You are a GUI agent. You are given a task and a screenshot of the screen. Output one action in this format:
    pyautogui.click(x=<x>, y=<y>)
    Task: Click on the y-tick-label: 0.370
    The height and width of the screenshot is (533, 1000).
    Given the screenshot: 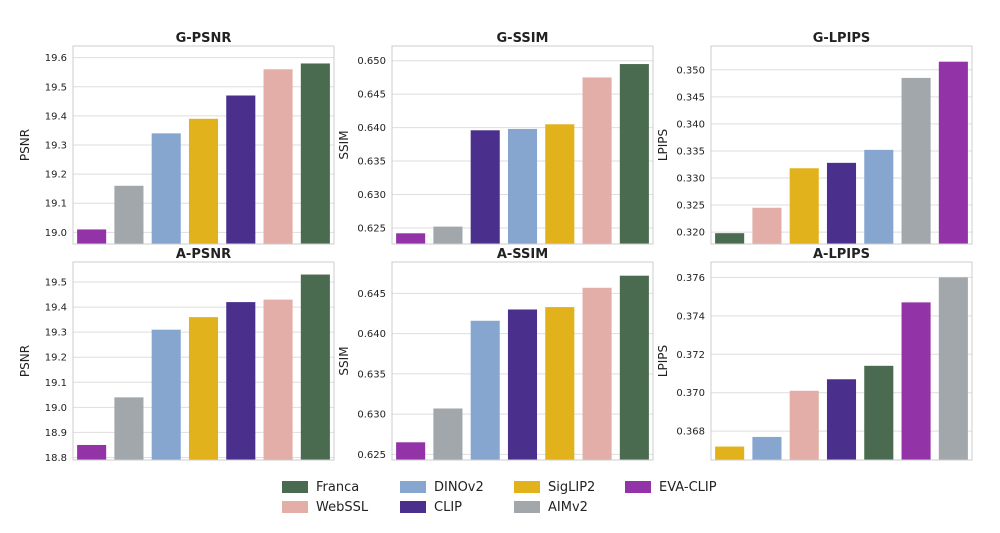 What is the action you would take?
    pyautogui.click(x=690, y=393)
    